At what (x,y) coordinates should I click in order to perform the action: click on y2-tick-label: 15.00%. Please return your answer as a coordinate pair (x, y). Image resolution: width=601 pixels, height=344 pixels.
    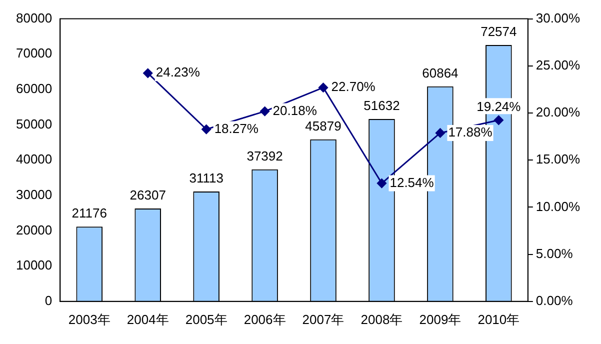
    Looking at the image, I should click on (558, 159).